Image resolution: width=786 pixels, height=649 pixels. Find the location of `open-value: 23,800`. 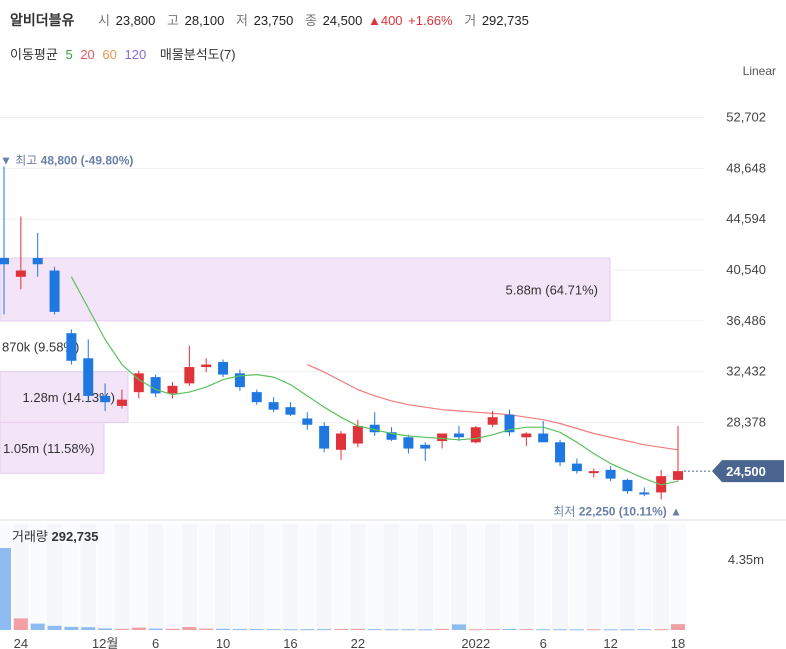

open-value: 23,800 is located at coordinates (135, 20).